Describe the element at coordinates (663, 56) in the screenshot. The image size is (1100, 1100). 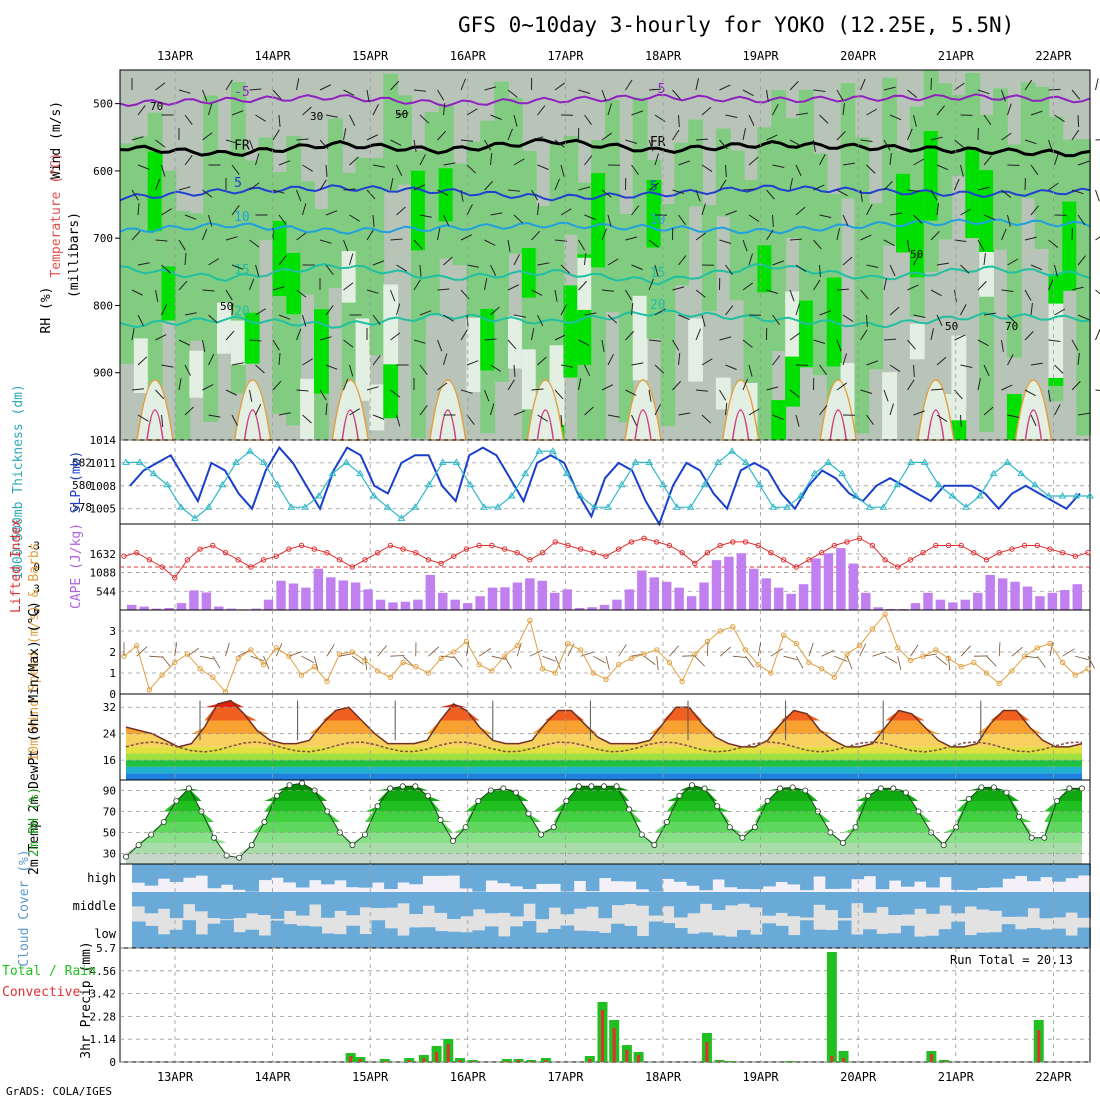
I see `top-date-tick: 18APR` at that location.